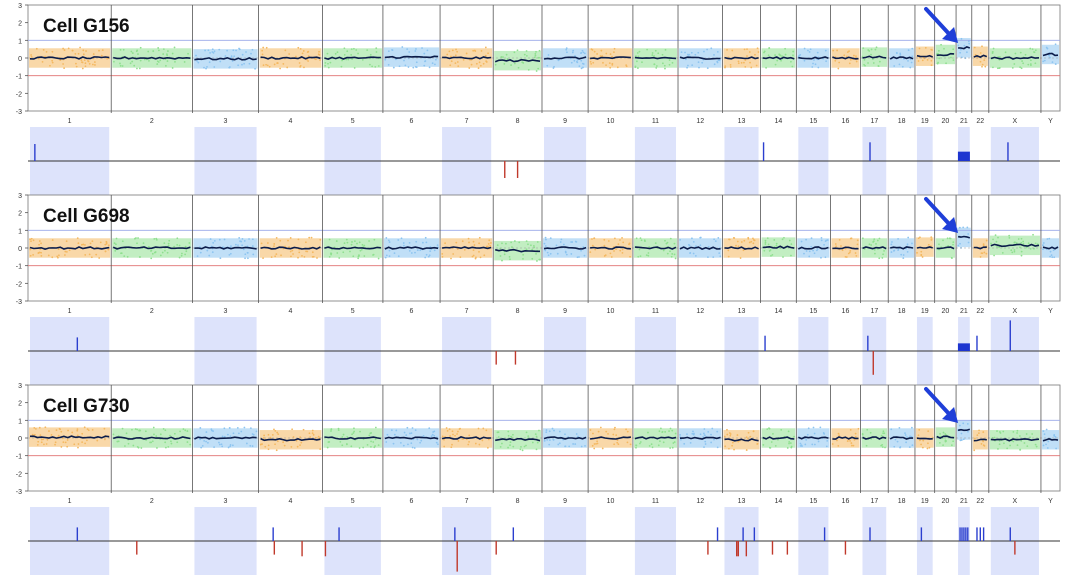 Image resolution: width=1080 pixels, height=581 pixels. What do you see at coordinates (950, 415) in the screenshot?
I see `arrow-head` at bounding box center [950, 415].